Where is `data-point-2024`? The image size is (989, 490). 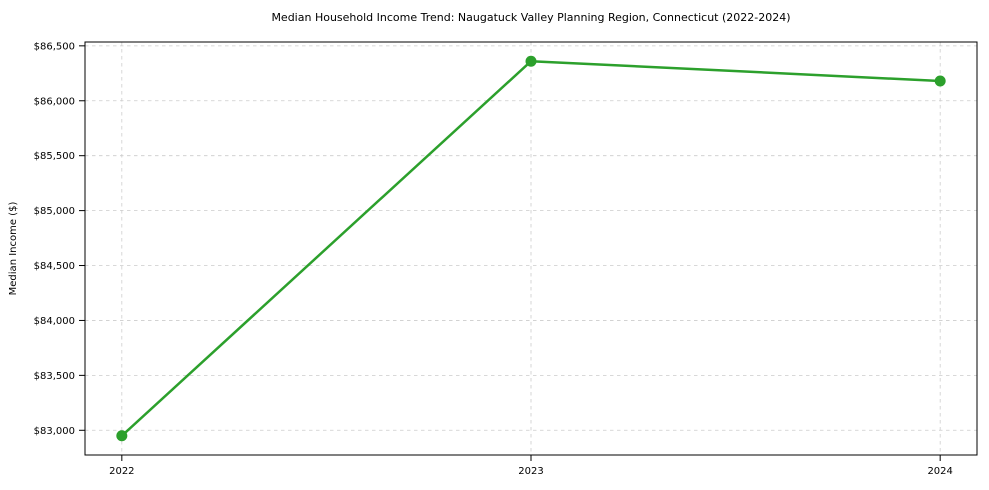 data-point-2024 is located at coordinates (940, 81).